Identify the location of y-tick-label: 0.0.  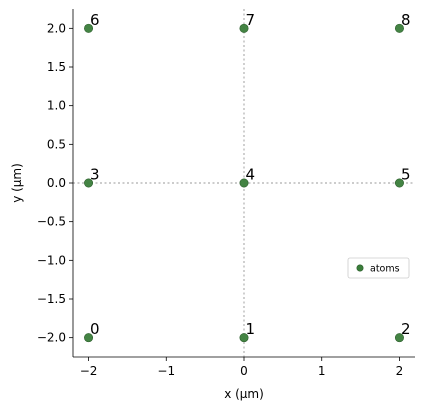
(56, 183).